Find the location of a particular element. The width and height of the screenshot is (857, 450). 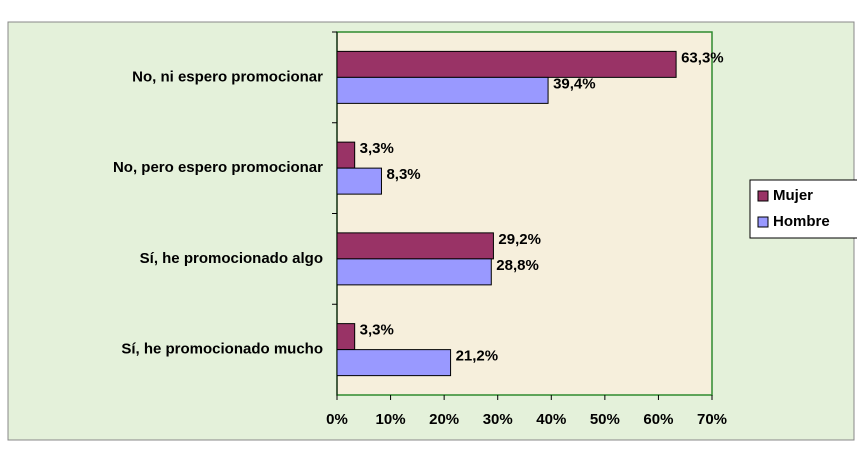

legend-label: Mujer is located at coordinates (793, 195).